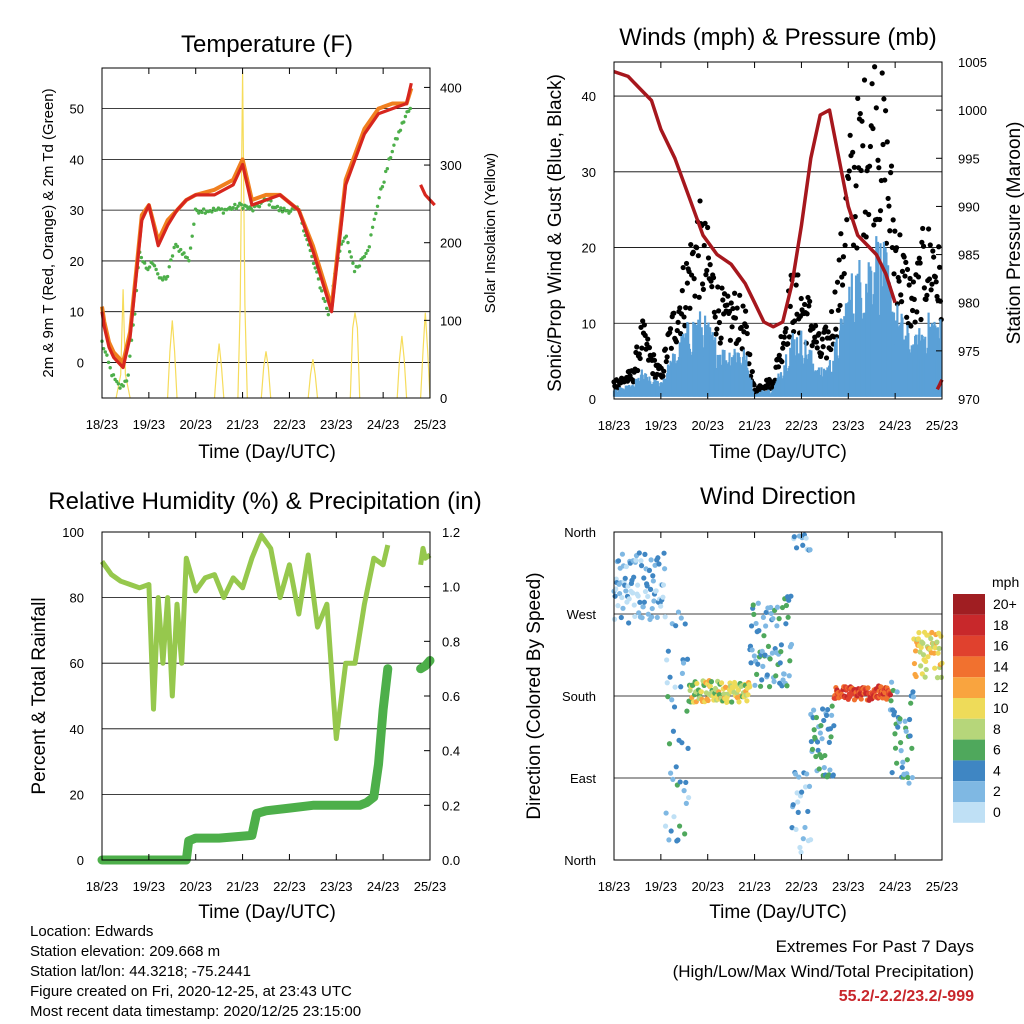 The height and width of the screenshot is (1024, 1024). What do you see at coordinates (589, 323) in the screenshot?
I see `y-tick-label: 10` at bounding box center [589, 323].